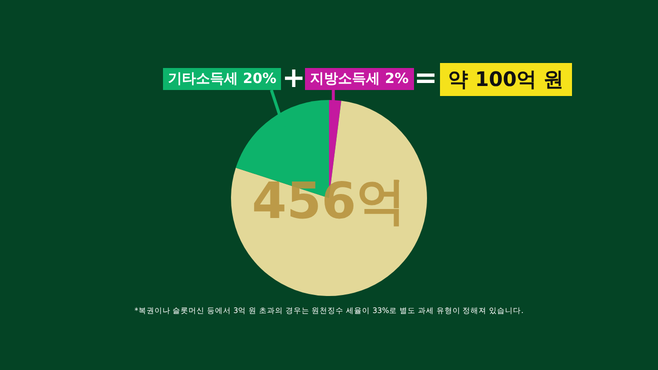 The width and height of the screenshot is (658, 370). Describe the element at coordinates (222, 79) in the screenshot. I see `slice-label: 기타소득세 20%` at that location.